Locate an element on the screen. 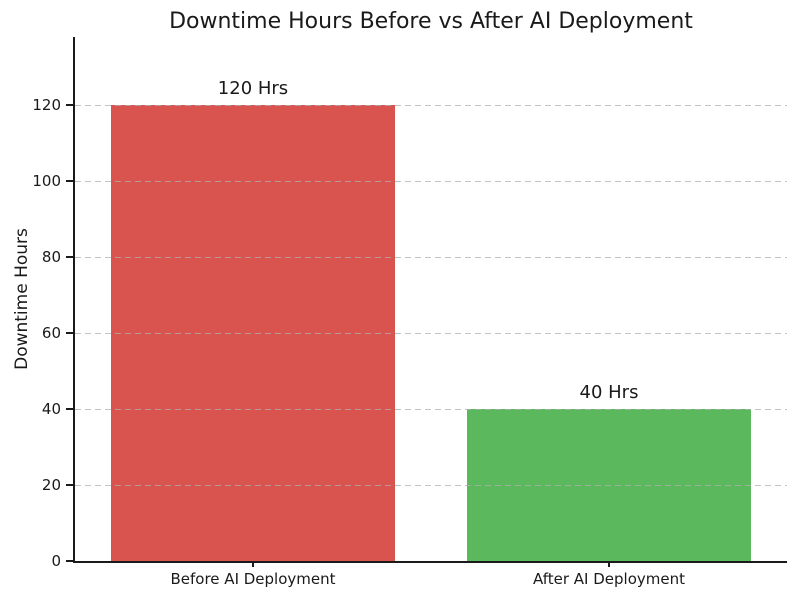 The image size is (800, 600). y-tick-label-40: 40 is located at coordinates (51, 409).